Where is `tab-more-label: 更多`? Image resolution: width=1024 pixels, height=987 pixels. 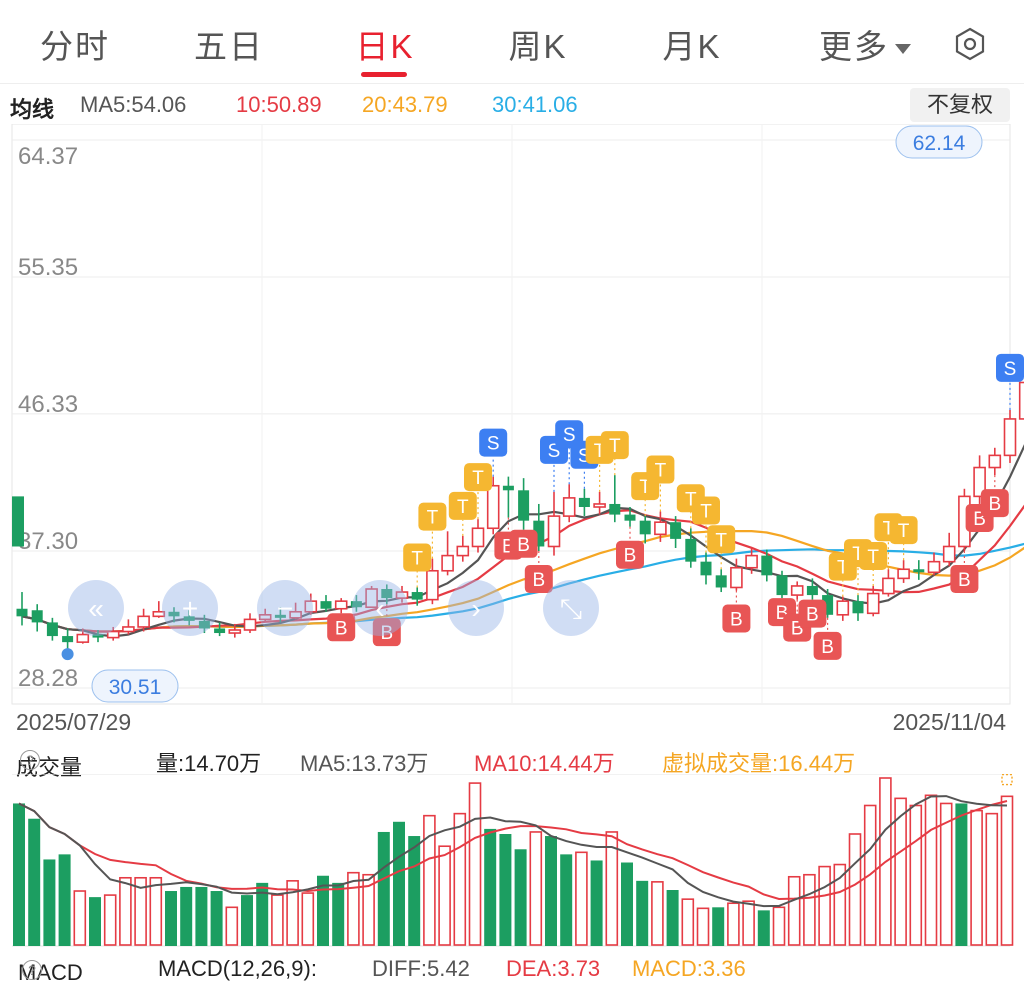
tab-more-label: 更多 is located at coordinates (854, 46).